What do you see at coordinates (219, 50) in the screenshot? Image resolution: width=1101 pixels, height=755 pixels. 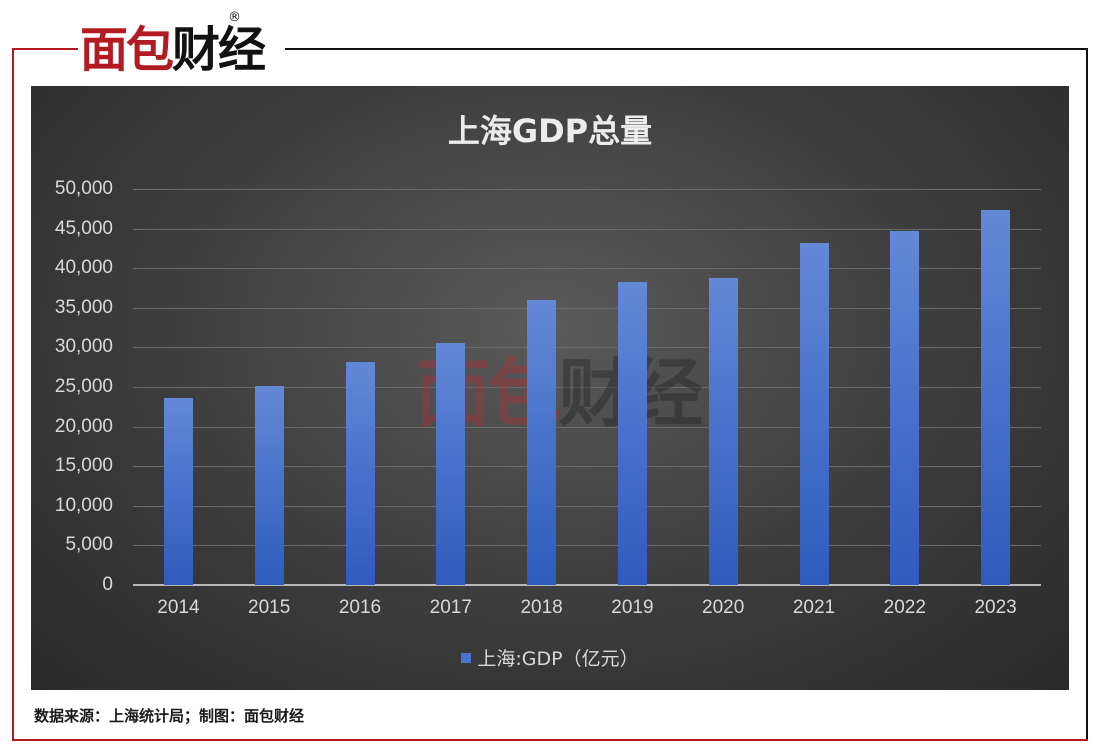 I see `logo-part2: 财经` at bounding box center [219, 50].